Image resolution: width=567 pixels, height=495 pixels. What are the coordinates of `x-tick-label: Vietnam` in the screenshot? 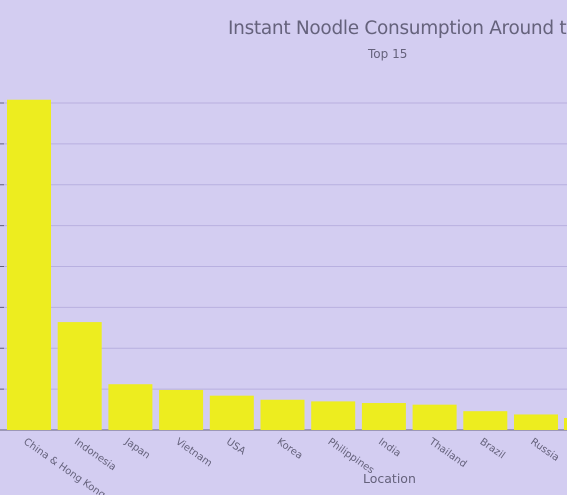 It's located at (193, 452).